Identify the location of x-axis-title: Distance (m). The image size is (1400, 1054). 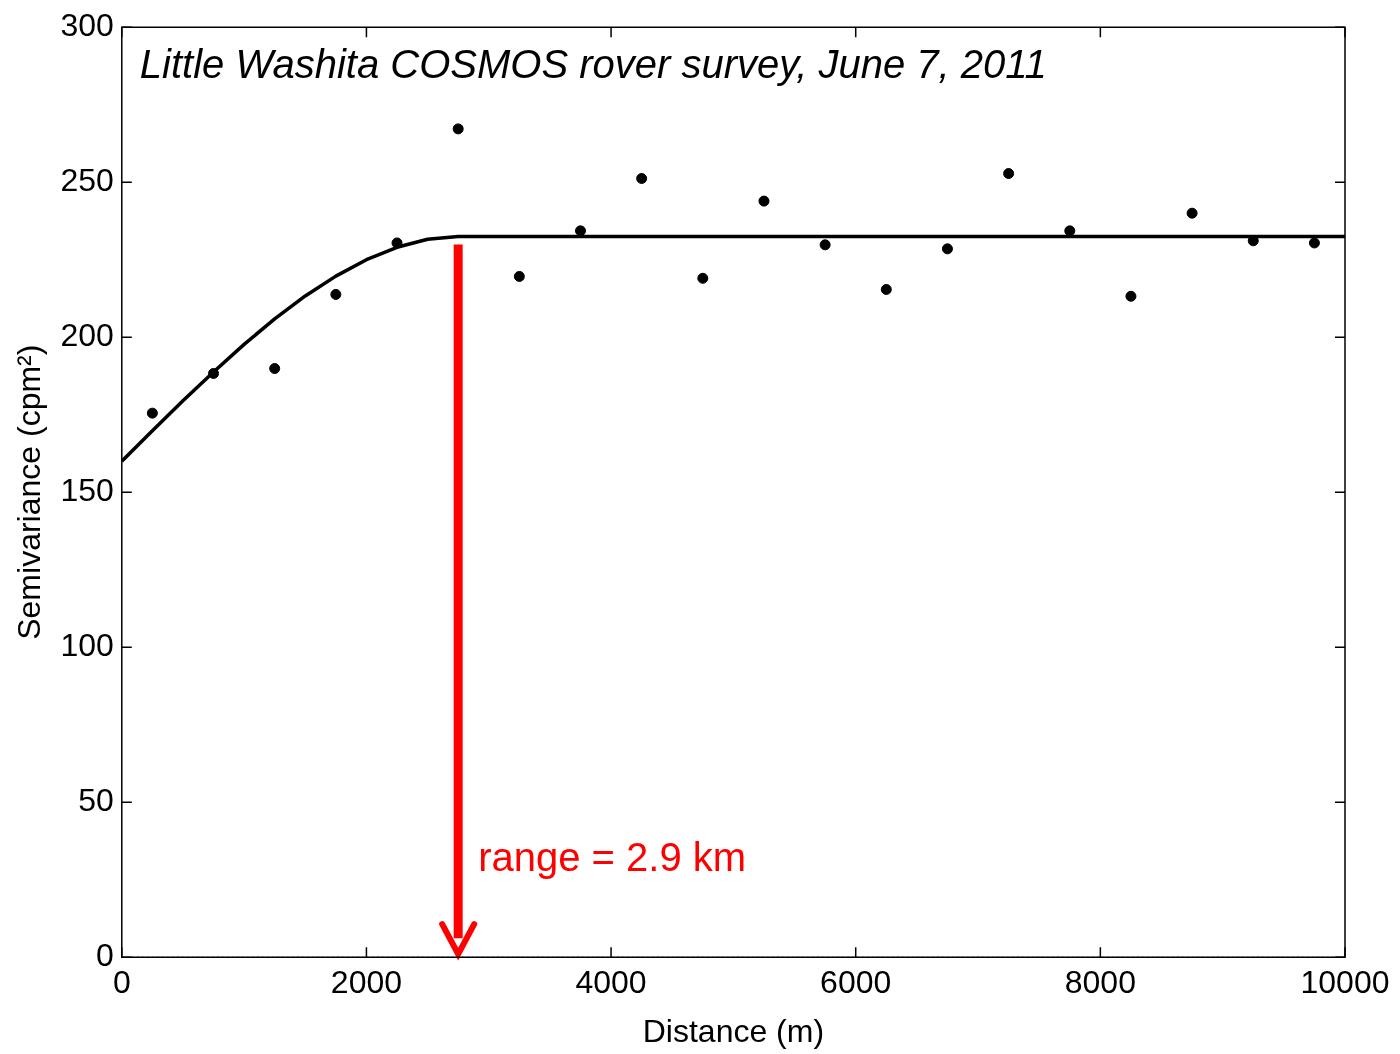
(733, 1030).